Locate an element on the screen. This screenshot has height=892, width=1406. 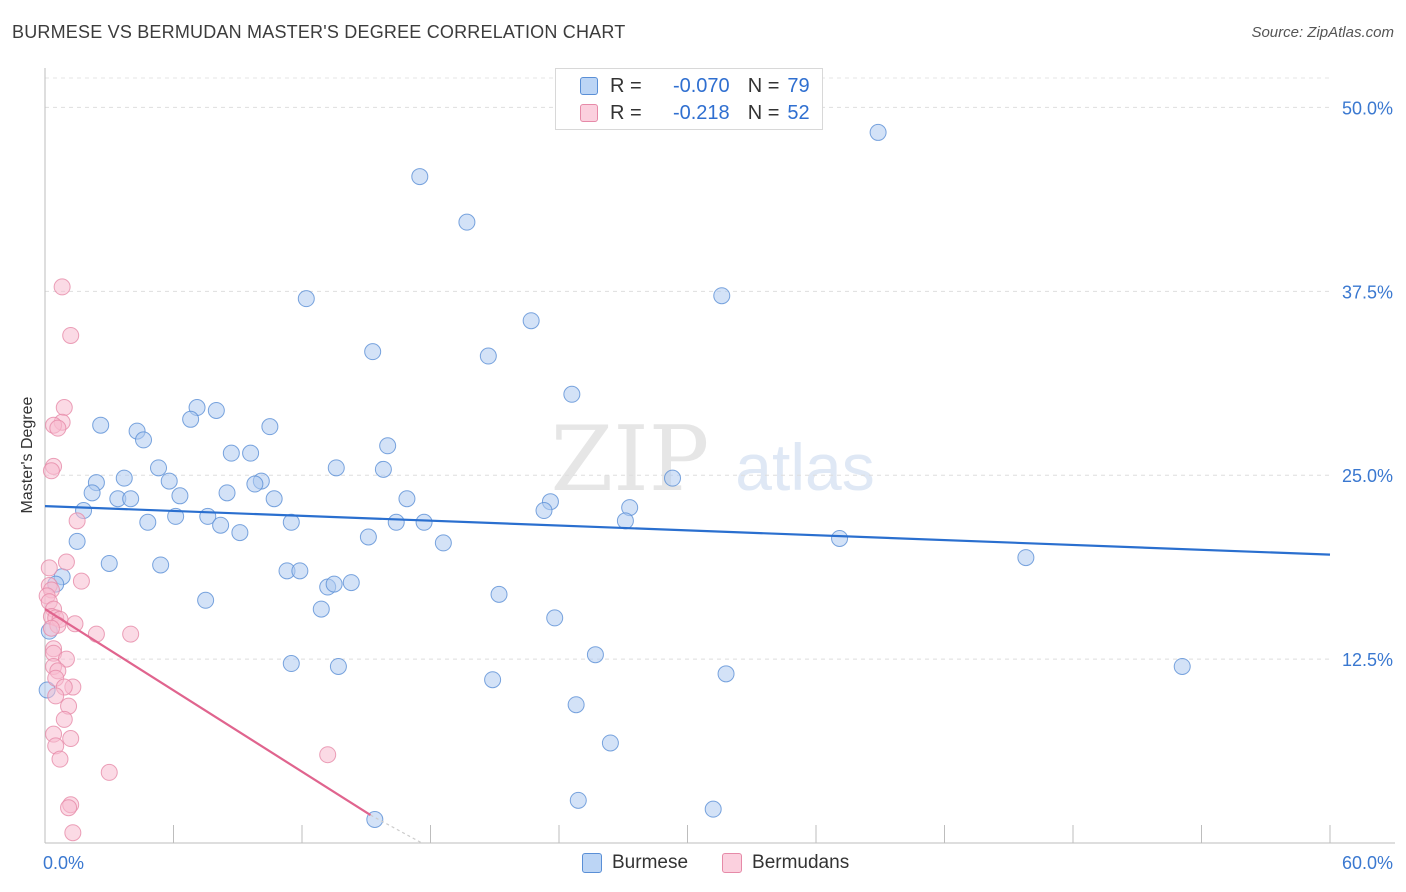
series-legend: Burmese Bermudans is located at coordinates (732, 863).